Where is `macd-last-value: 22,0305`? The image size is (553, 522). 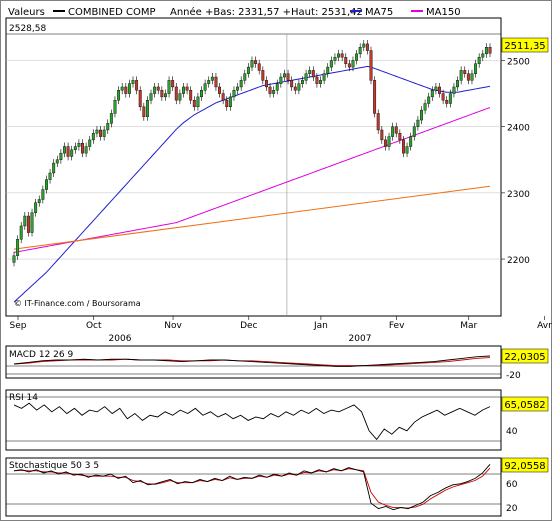 macd-last-value: 22,0305 is located at coordinates (524, 357).